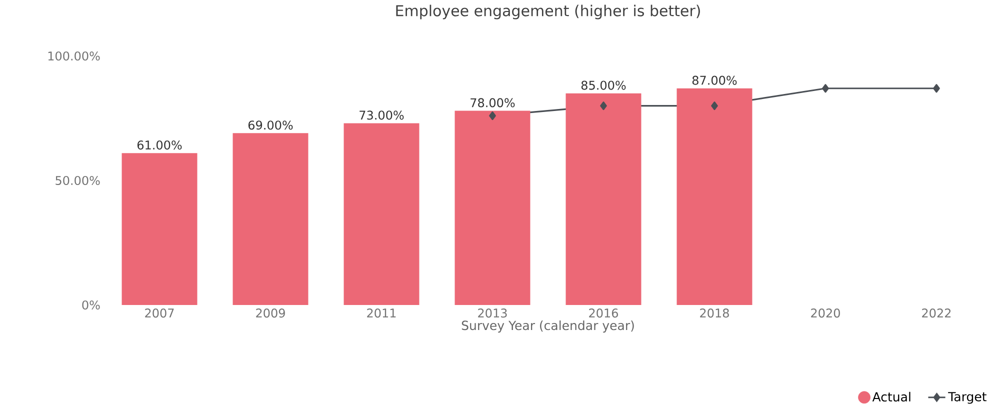 The width and height of the screenshot is (996, 412). What do you see at coordinates (967, 398) in the screenshot?
I see `legend-label: Target` at bounding box center [967, 398].